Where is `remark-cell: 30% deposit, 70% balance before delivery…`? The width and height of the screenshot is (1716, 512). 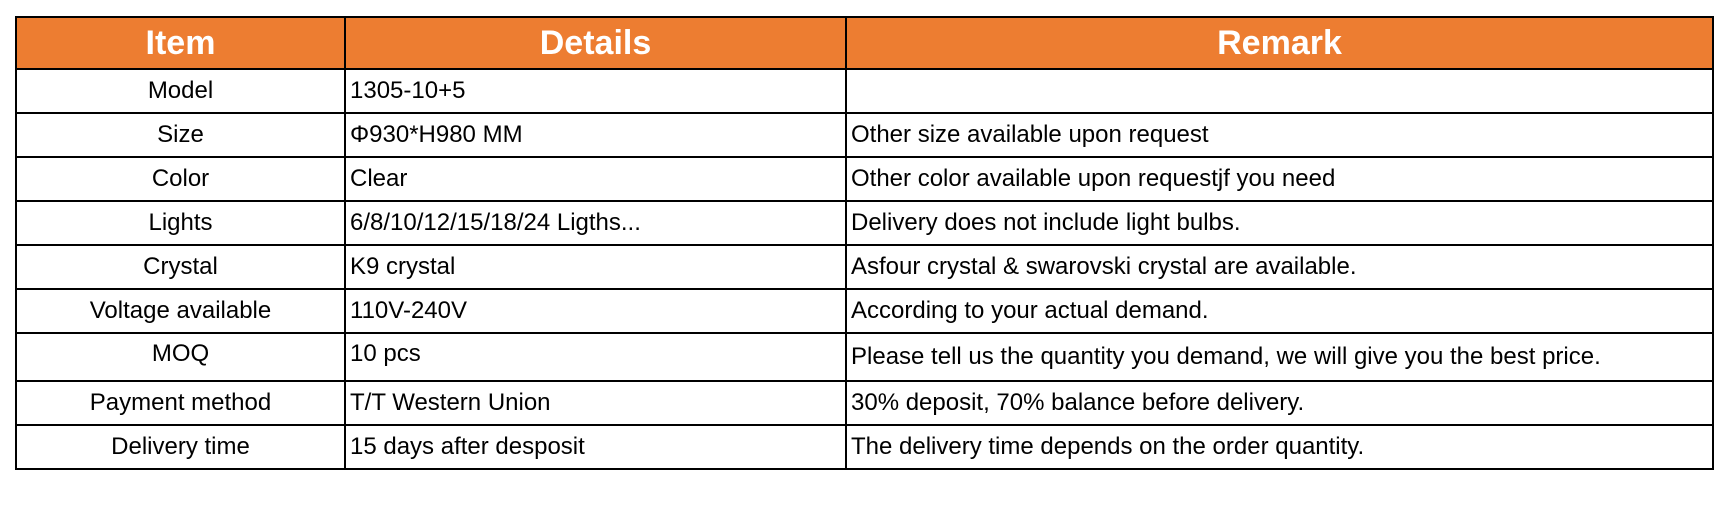 remark-cell: 30% deposit, 70% balance before delivery… is located at coordinates (1279, 403).